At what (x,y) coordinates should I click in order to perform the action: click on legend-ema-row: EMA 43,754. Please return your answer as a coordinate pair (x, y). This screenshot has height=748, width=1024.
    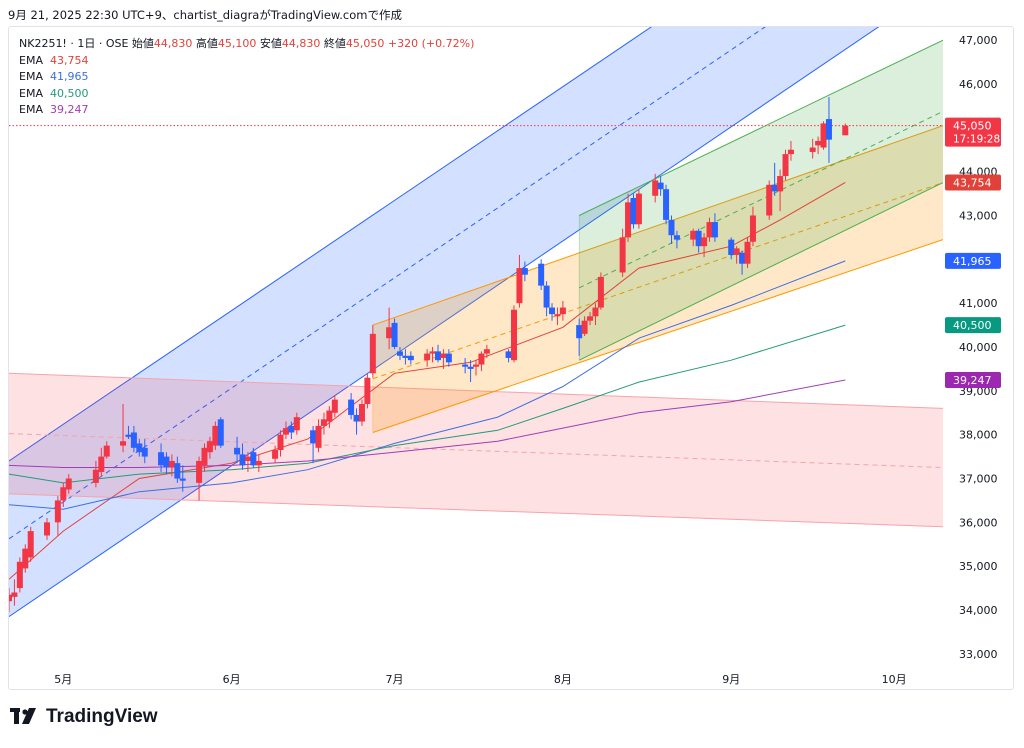
    Looking at the image, I should click on (246, 61).